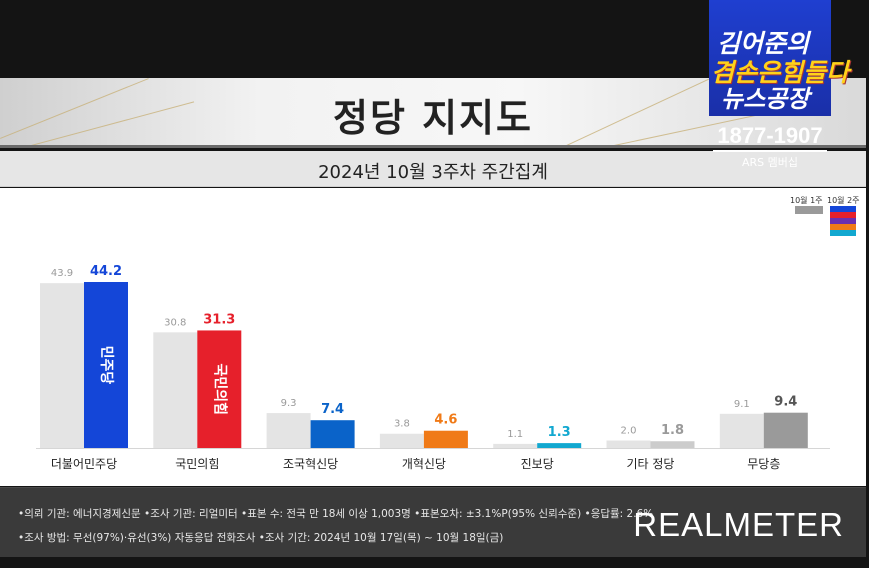  I want to click on value-label-previous-5: 2.0, so click(629, 430).